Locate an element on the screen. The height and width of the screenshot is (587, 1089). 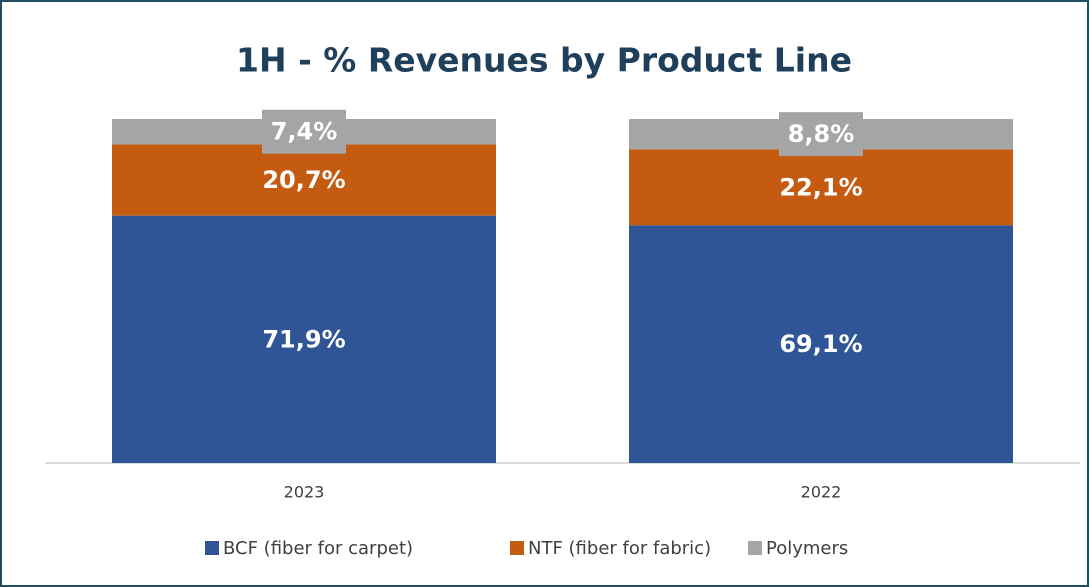
x-tick-label: 2022 is located at coordinates (821, 492).